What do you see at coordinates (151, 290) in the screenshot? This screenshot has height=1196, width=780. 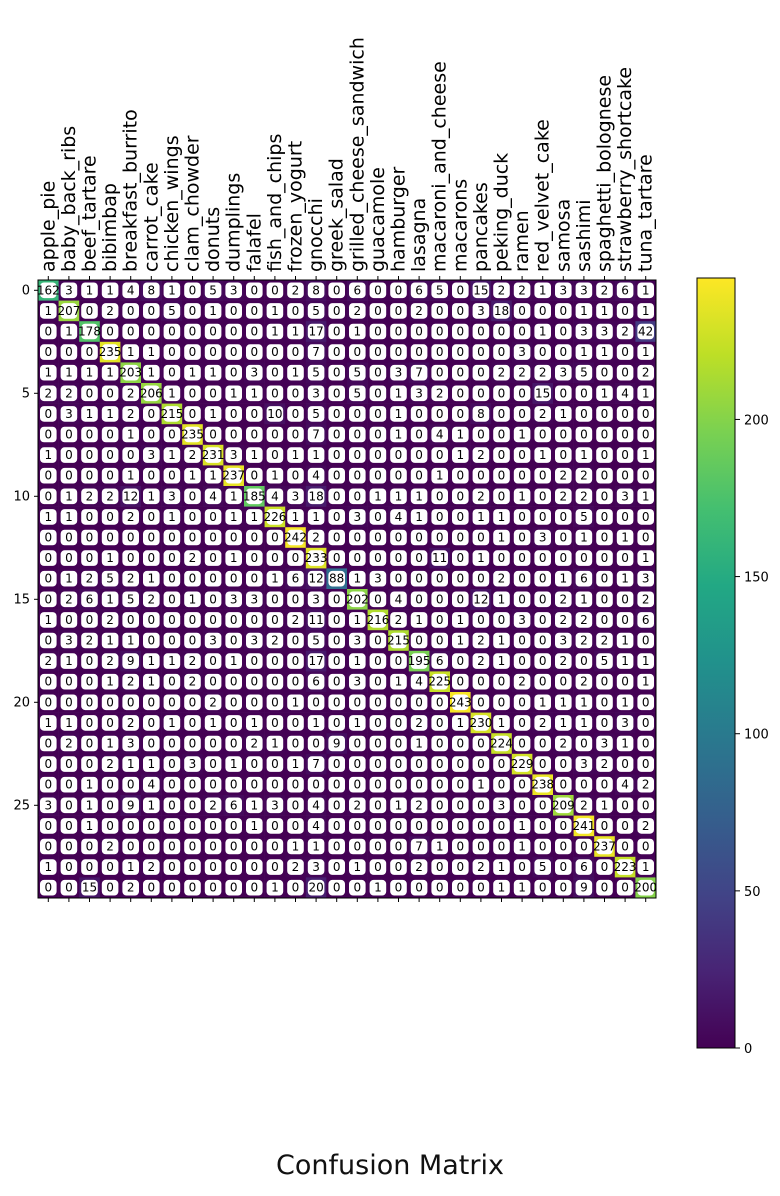 I see `cell-value-label: 8` at bounding box center [151, 290].